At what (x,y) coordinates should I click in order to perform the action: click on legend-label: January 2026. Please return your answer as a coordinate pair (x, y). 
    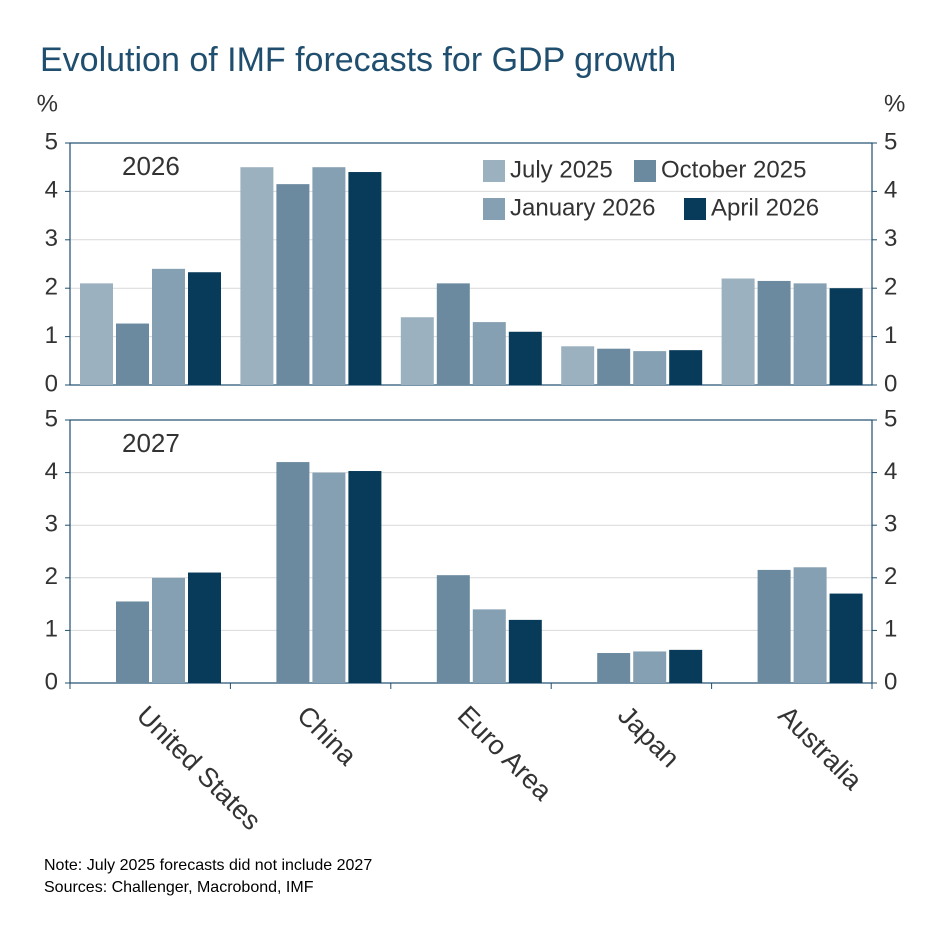
    Looking at the image, I should click on (582, 207).